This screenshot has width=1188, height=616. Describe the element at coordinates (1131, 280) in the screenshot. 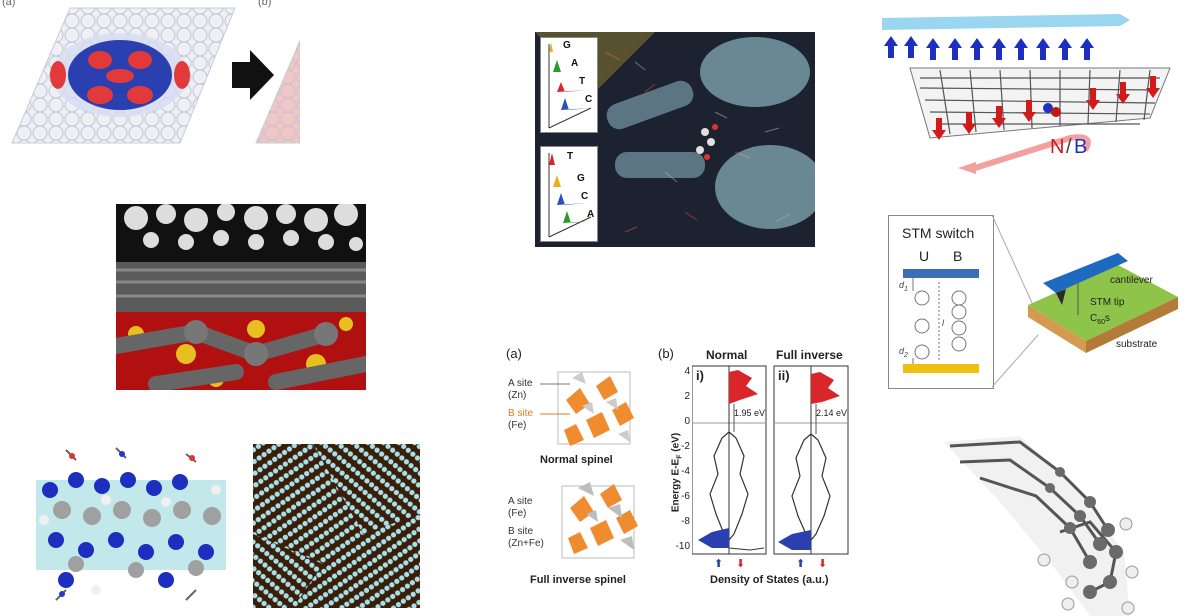

I see `cantilever-label: cantilever` at that location.